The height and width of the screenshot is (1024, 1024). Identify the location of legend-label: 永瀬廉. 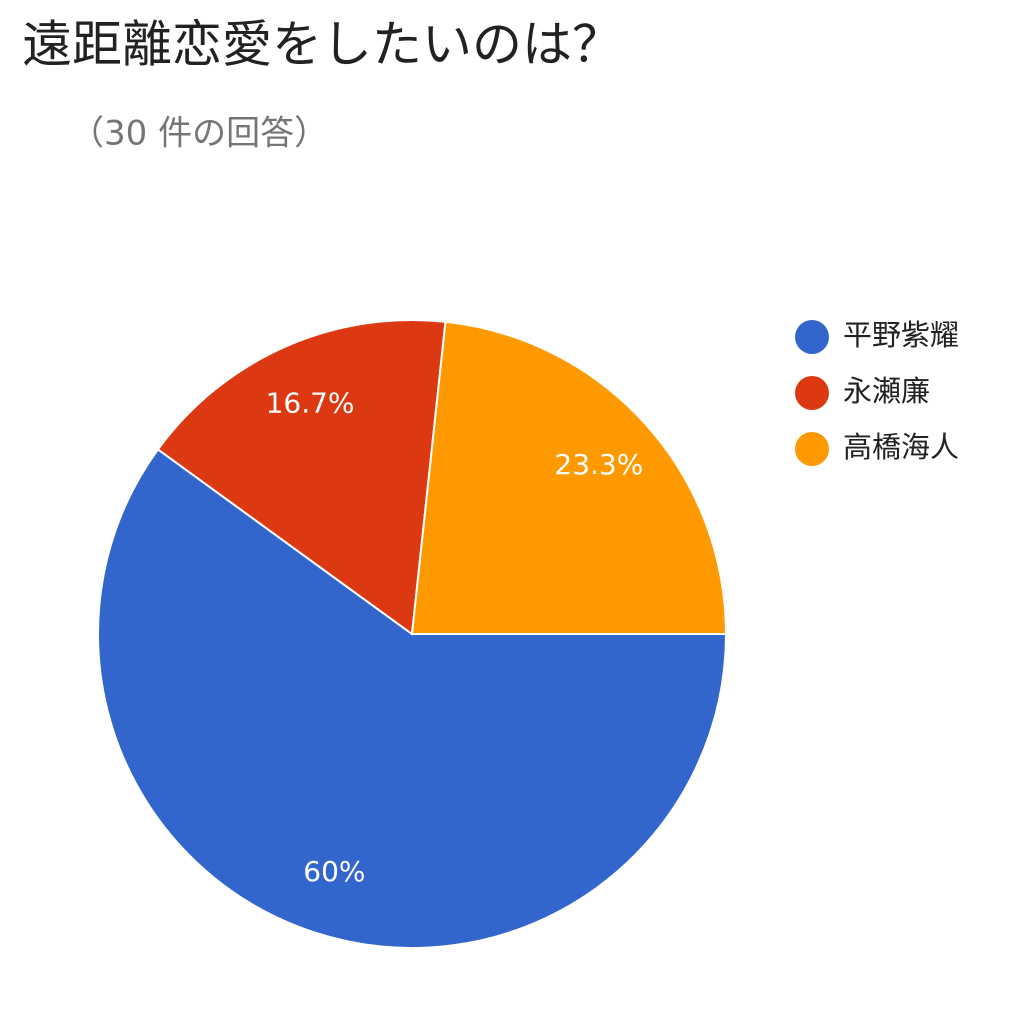
(886, 391).